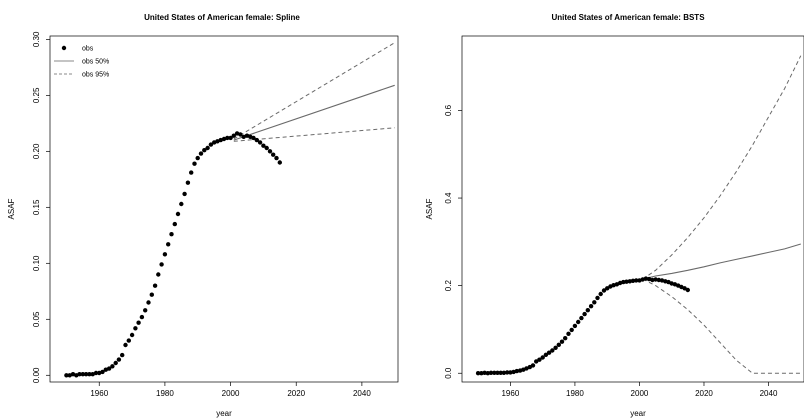 The image size is (804, 419). I want to click on spline-y-tick-label: 0.20, so click(36, 151).